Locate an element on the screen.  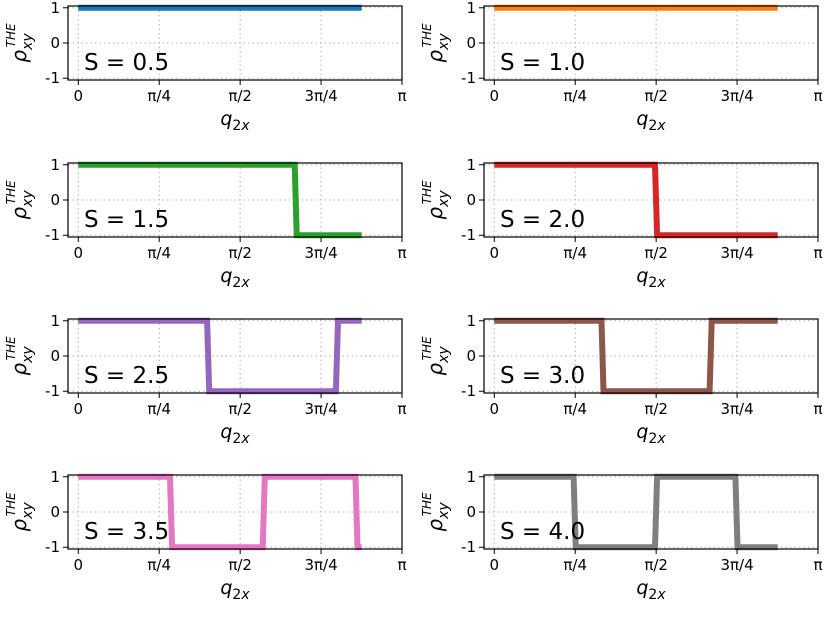
panel-7: 0 π/4 π/2 3π/4 π -1 0 1 q2x ρxyTHE S = 3.5 is located at coordinates (205, 535).